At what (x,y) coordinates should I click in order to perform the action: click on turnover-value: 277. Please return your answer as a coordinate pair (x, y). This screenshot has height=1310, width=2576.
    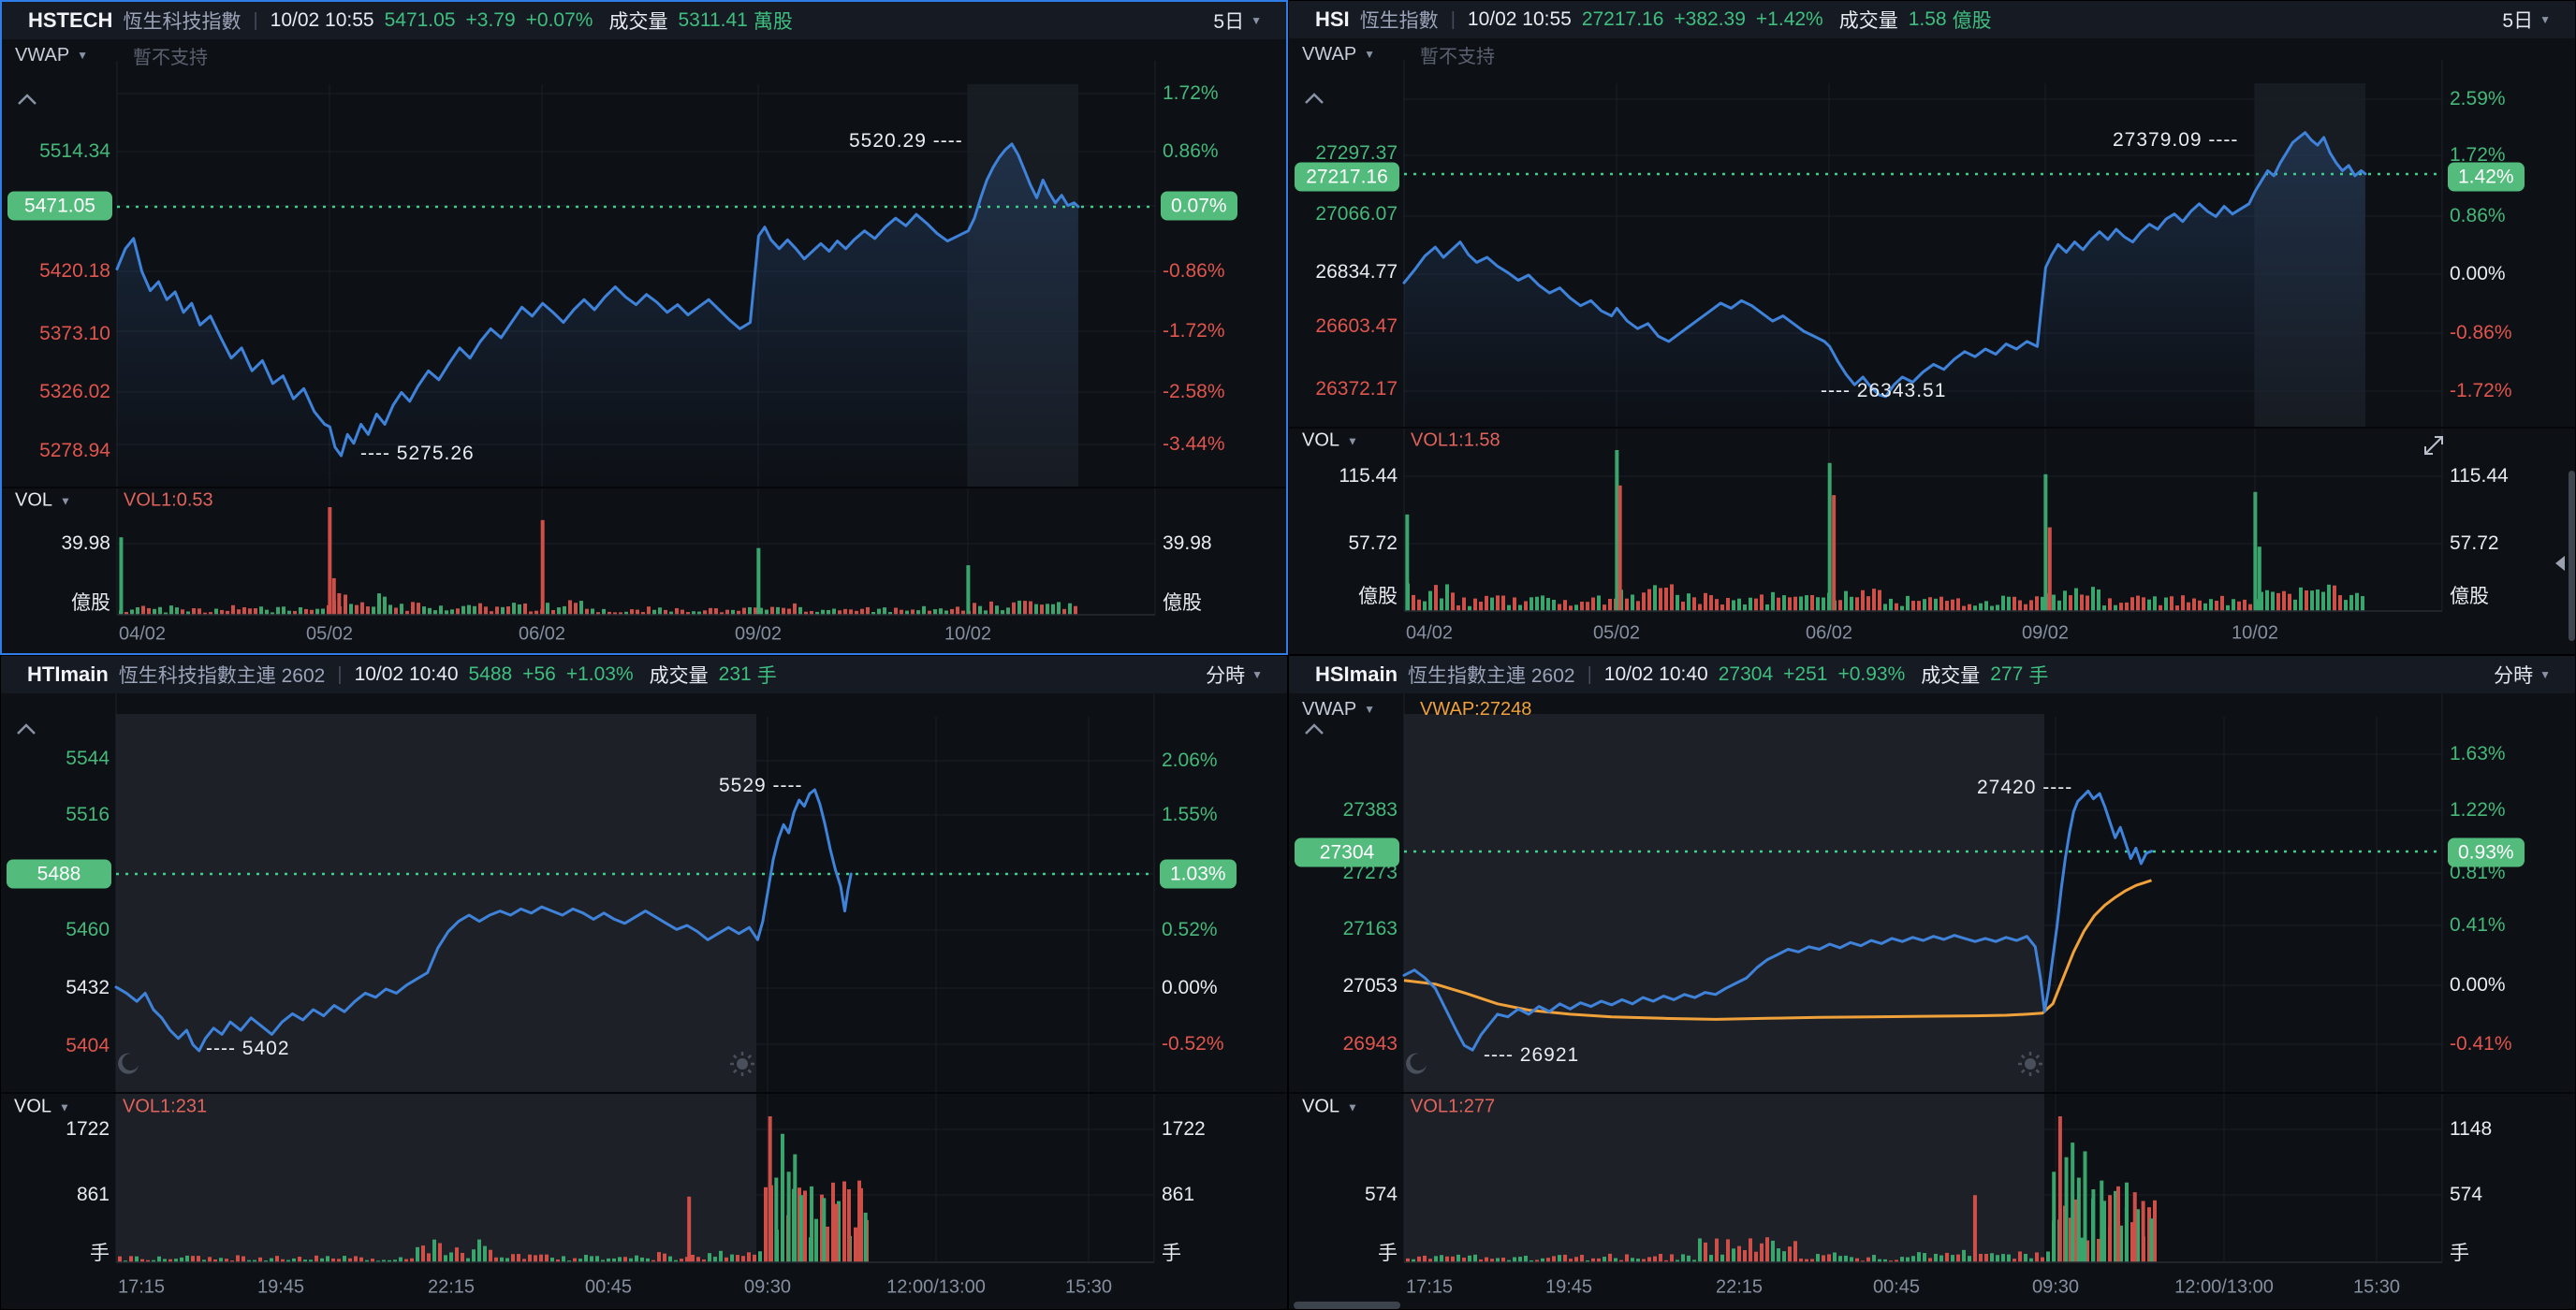
    Looking at the image, I should click on (2007, 674).